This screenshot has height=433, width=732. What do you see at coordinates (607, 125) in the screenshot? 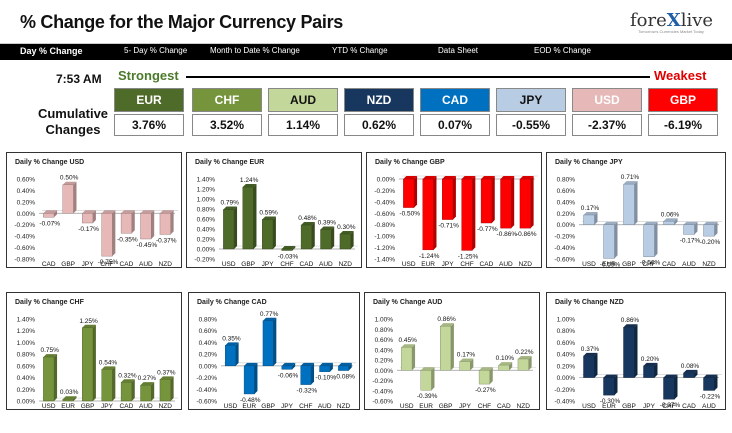
I see `cumulative-value-usd: -2.37%` at bounding box center [607, 125].